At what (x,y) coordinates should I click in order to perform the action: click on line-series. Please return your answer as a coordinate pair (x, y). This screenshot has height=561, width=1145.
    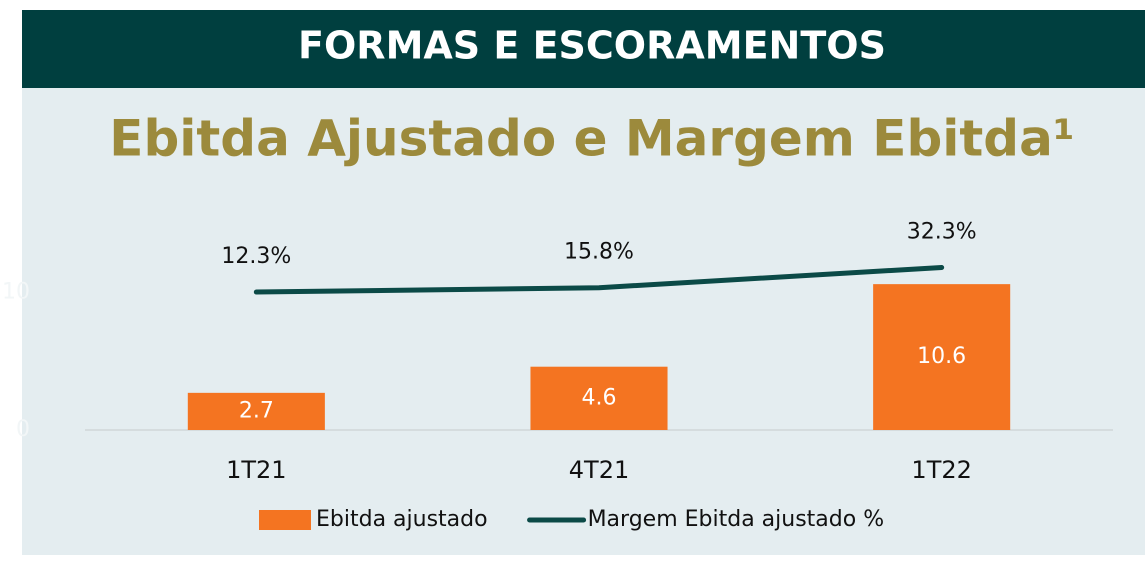
    Looking at the image, I should click on (599, 279).